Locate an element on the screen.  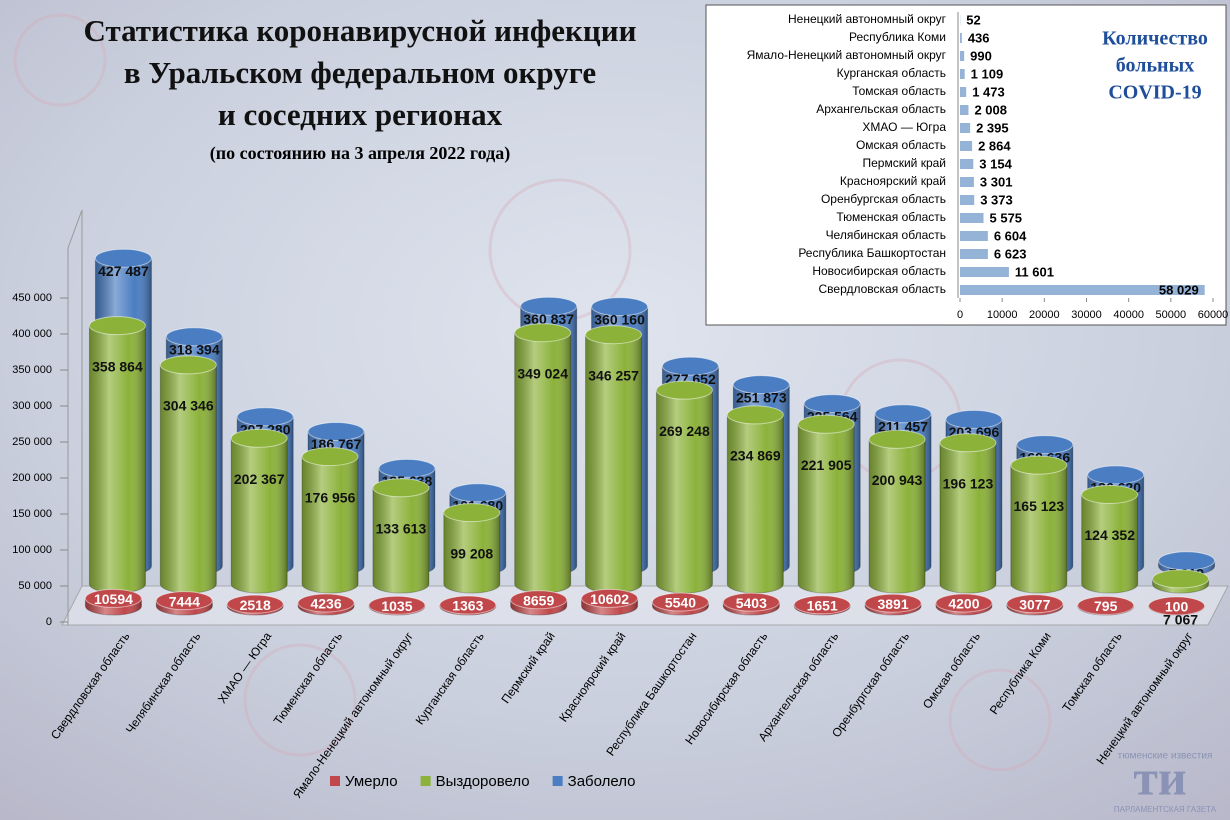
data-label: 7444 is located at coordinates (184, 601).